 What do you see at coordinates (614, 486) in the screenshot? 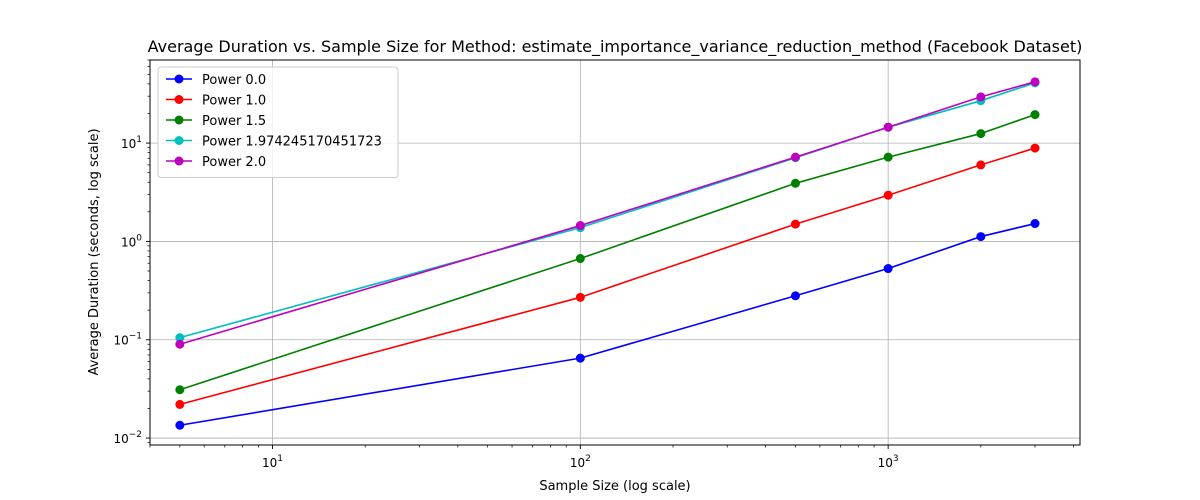
I see `x-axis-label: Sample Size (log scale)` at bounding box center [614, 486].